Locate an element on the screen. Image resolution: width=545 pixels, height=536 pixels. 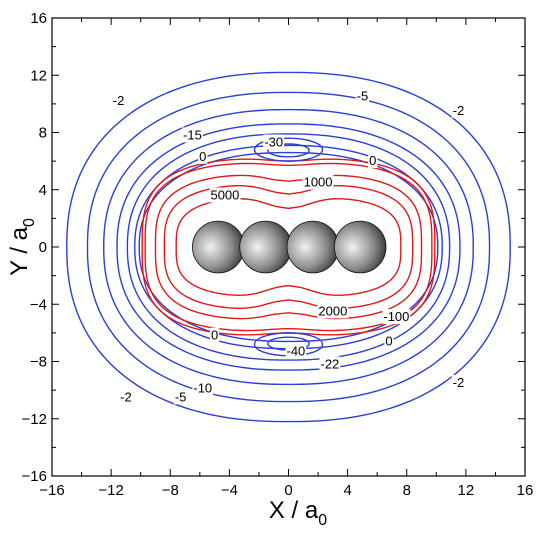
svg-text: -22 is located at coordinates (329, 363).